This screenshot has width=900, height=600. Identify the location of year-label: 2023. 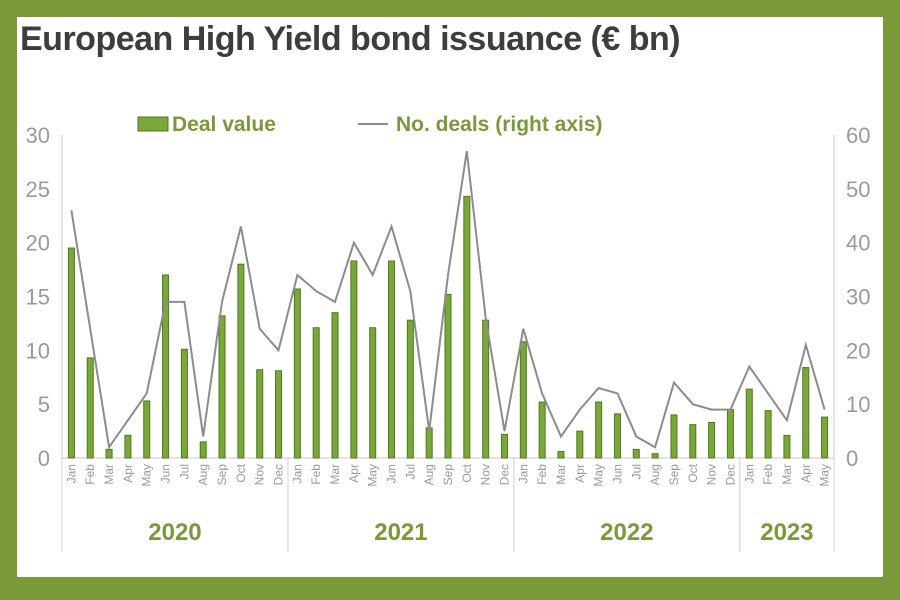
(786, 532).